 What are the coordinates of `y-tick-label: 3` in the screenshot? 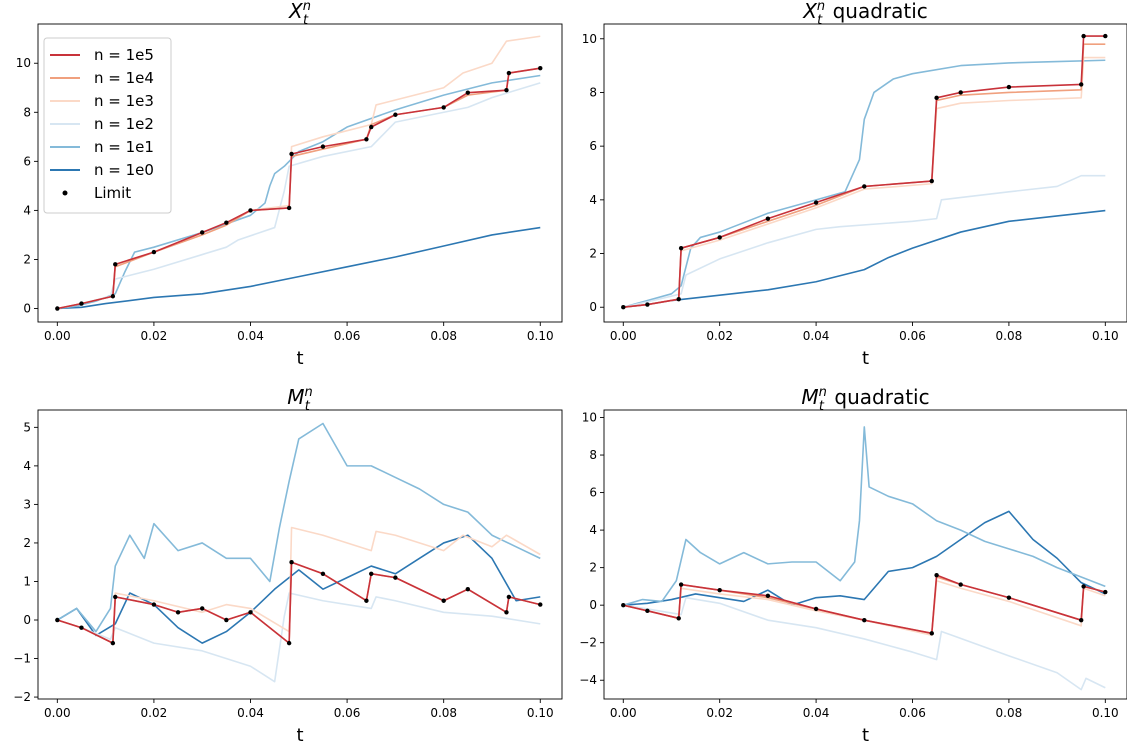 It's located at (27, 504).